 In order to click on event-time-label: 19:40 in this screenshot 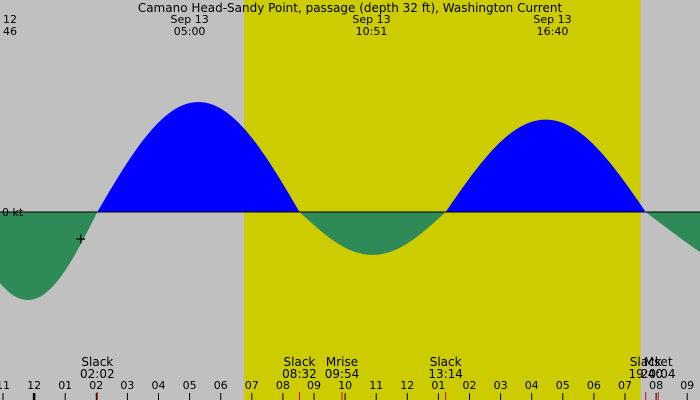, I will do `click(645, 374)`.